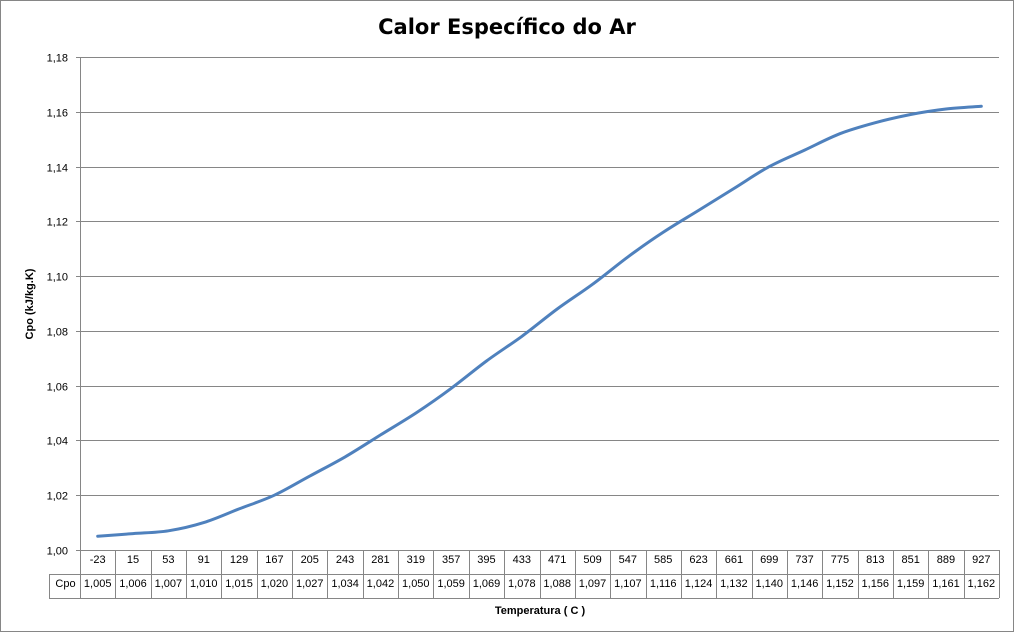 Image resolution: width=1016 pixels, height=634 pixels. Describe the element at coordinates (982, 584) in the screenshot. I see `data-table-value: 1,162` at that location.